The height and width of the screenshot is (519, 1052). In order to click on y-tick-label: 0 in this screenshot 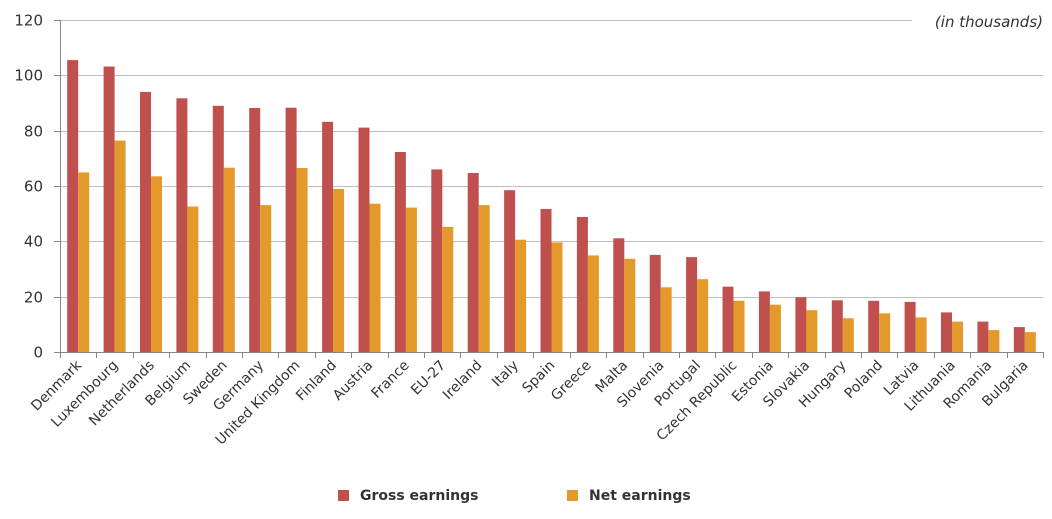, I will do `click(38, 353)`.